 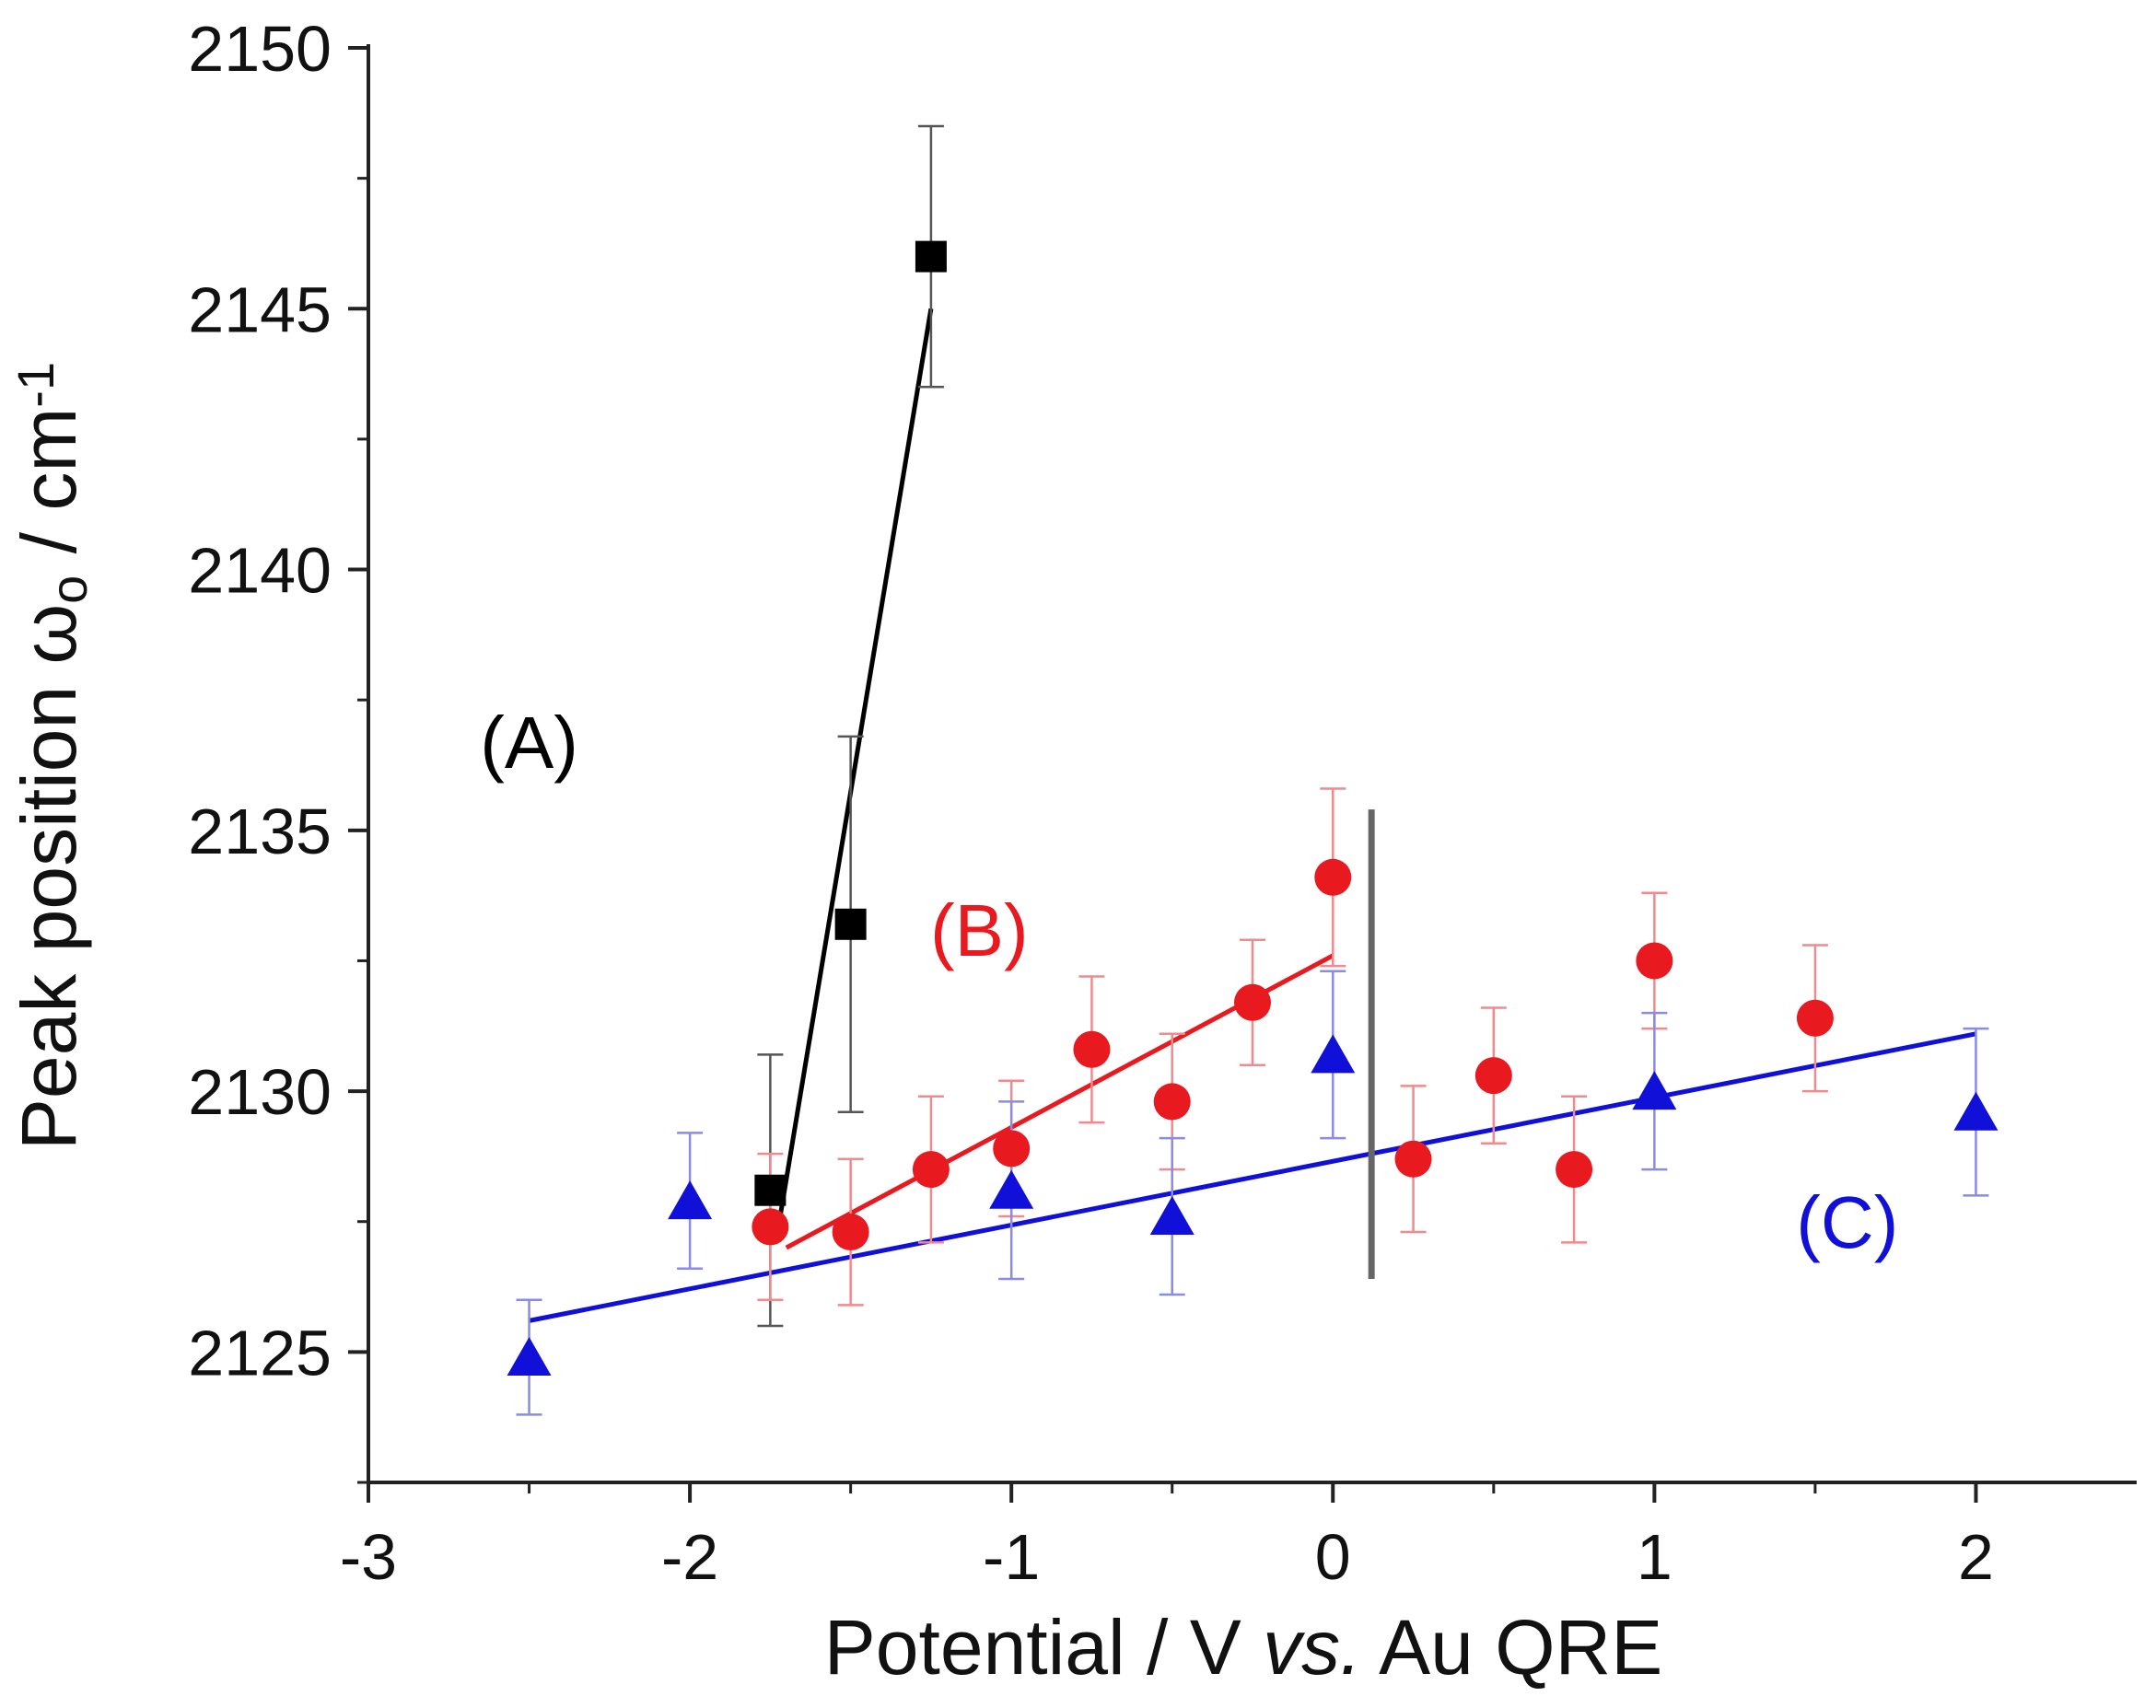 What do you see at coordinates (260, 1353) in the screenshot?
I see `y-tick-label: 2125` at bounding box center [260, 1353].